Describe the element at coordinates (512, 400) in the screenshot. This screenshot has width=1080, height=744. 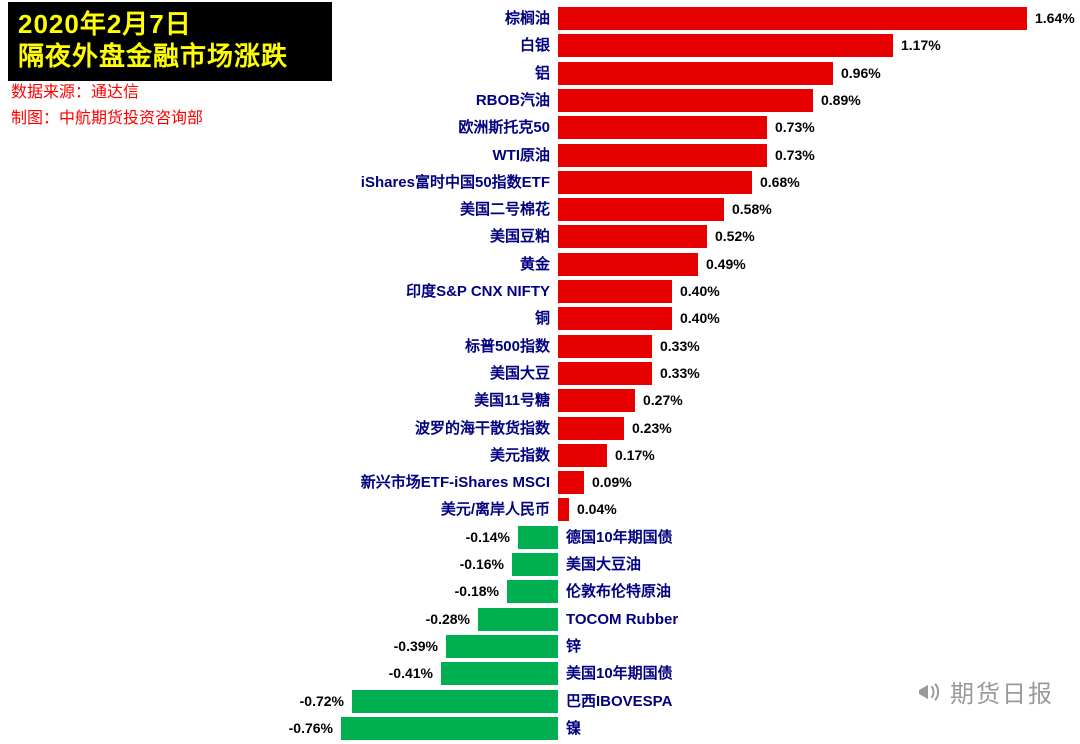
I see `category-label: 美国11号糖` at that location.